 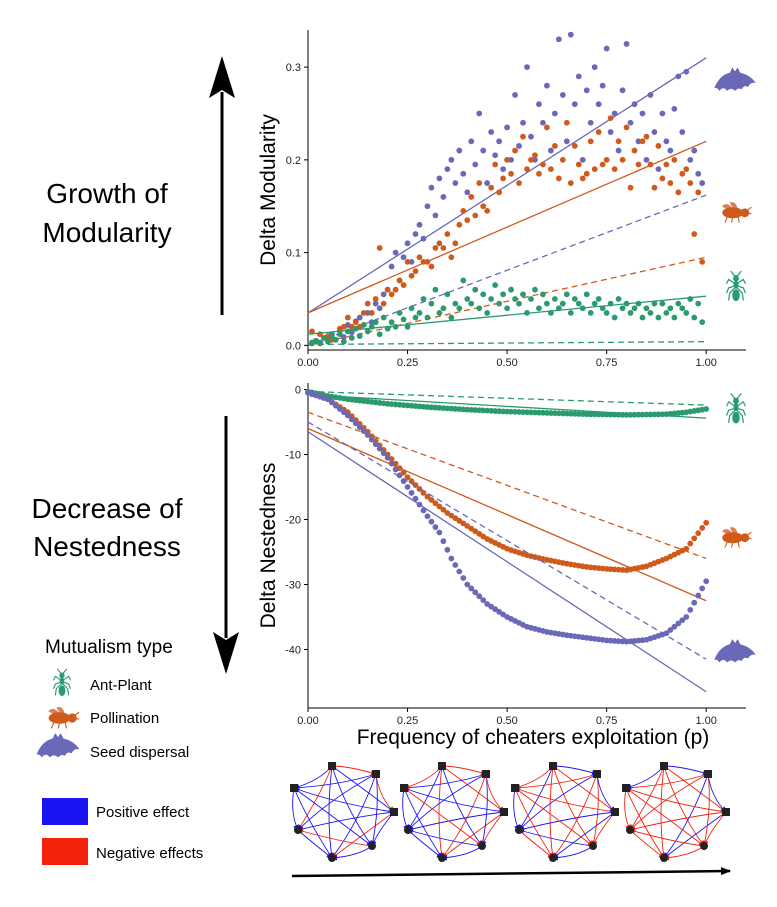 What do you see at coordinates (293, 586) in the screenshot?
I see `y-tick-label: -30` at bounding box center [293, 586].